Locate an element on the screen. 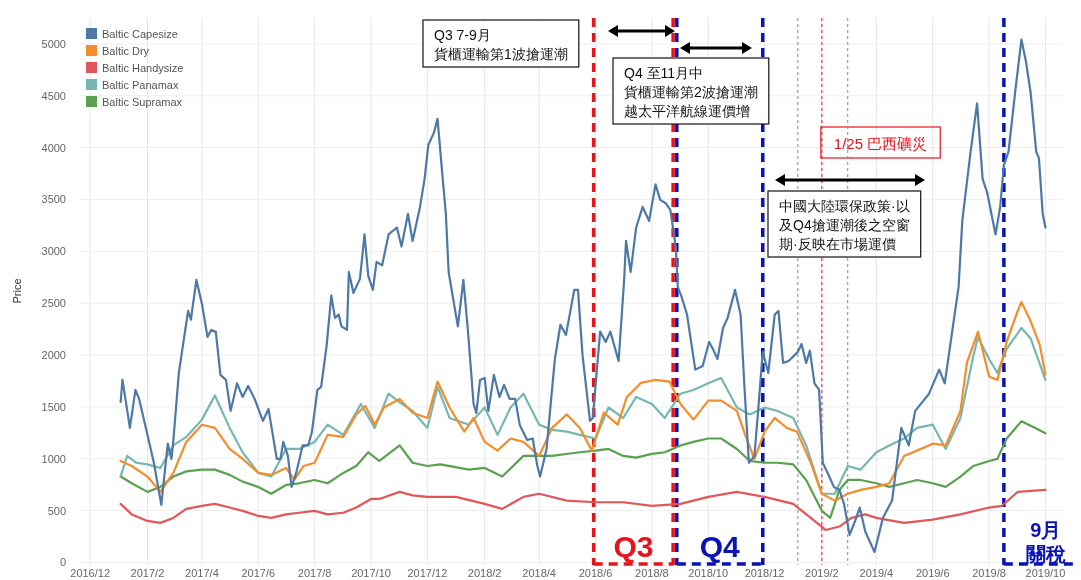 Image resolution: width=1081 pixels, height=580 pixels. x-tick-label: 2017/6 is located at coordinates (258, 573).